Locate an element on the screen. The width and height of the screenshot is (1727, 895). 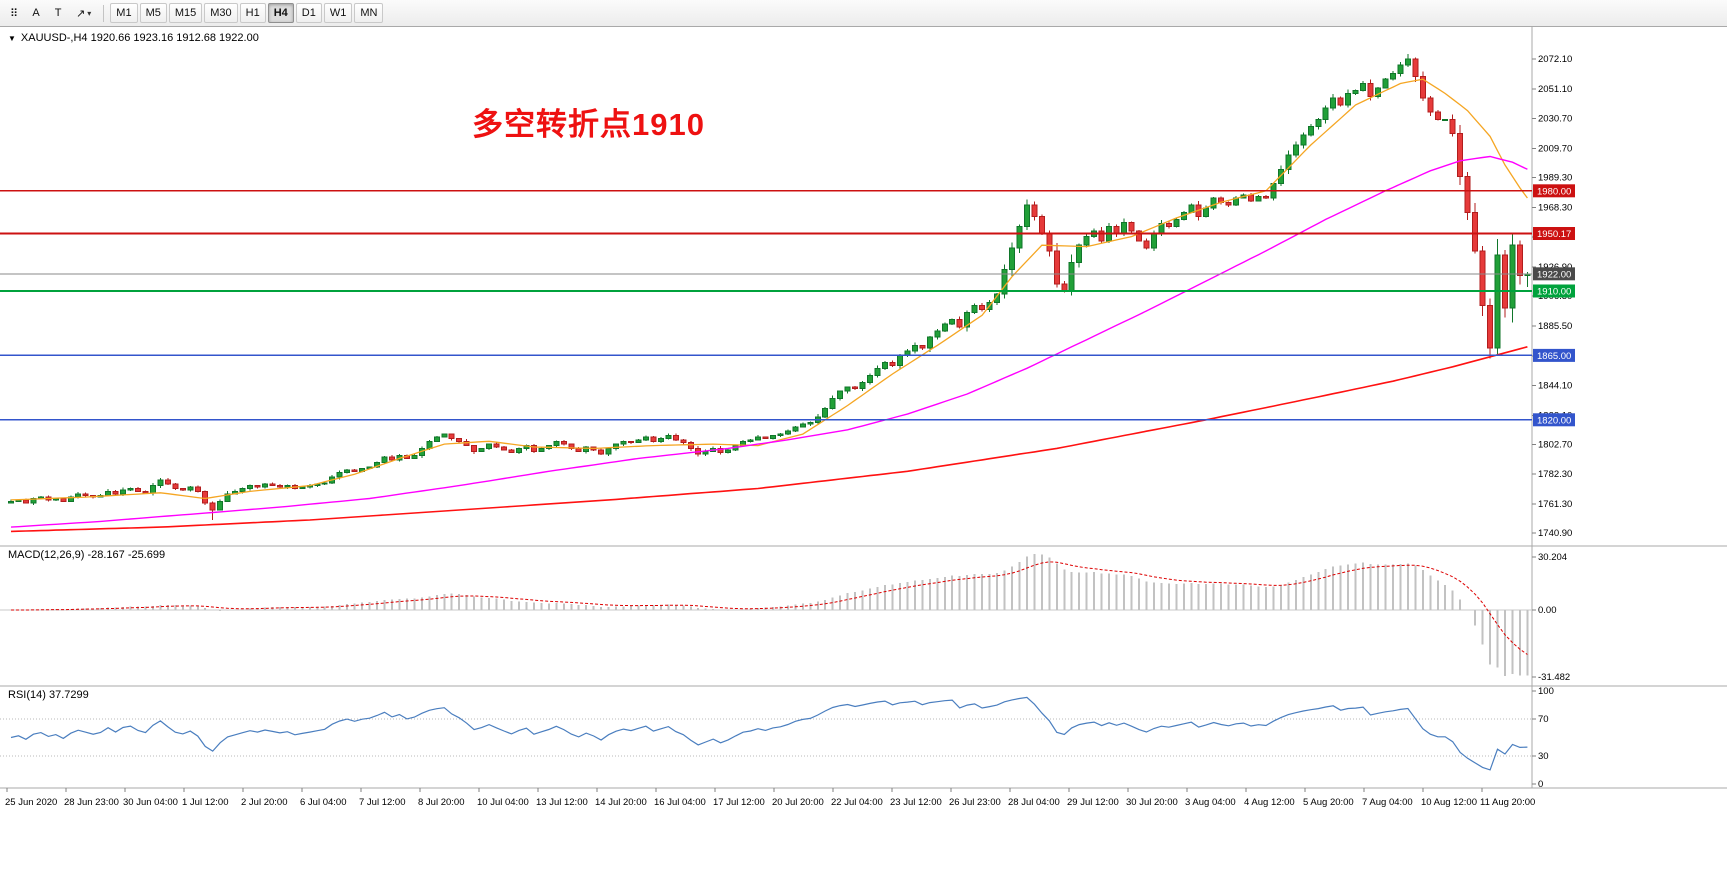
symbol-dropdown-triangle-icon: ▼ is located at coordinates (12, 38).